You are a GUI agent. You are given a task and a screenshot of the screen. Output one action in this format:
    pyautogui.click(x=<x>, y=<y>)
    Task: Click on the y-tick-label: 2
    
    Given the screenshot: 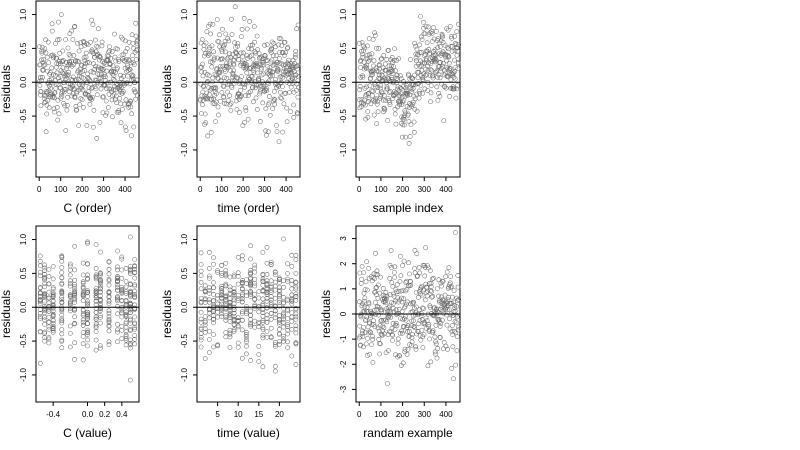 What is the action you would take?
    pyautogui.click(x=343, y=263)
    